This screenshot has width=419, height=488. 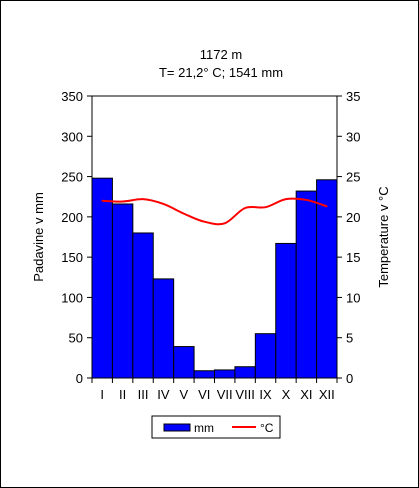 What do you see at coordinates (353, 136) in the screenshot?
I see `y2-tick-label: 30` at bounding box center [353, 136].